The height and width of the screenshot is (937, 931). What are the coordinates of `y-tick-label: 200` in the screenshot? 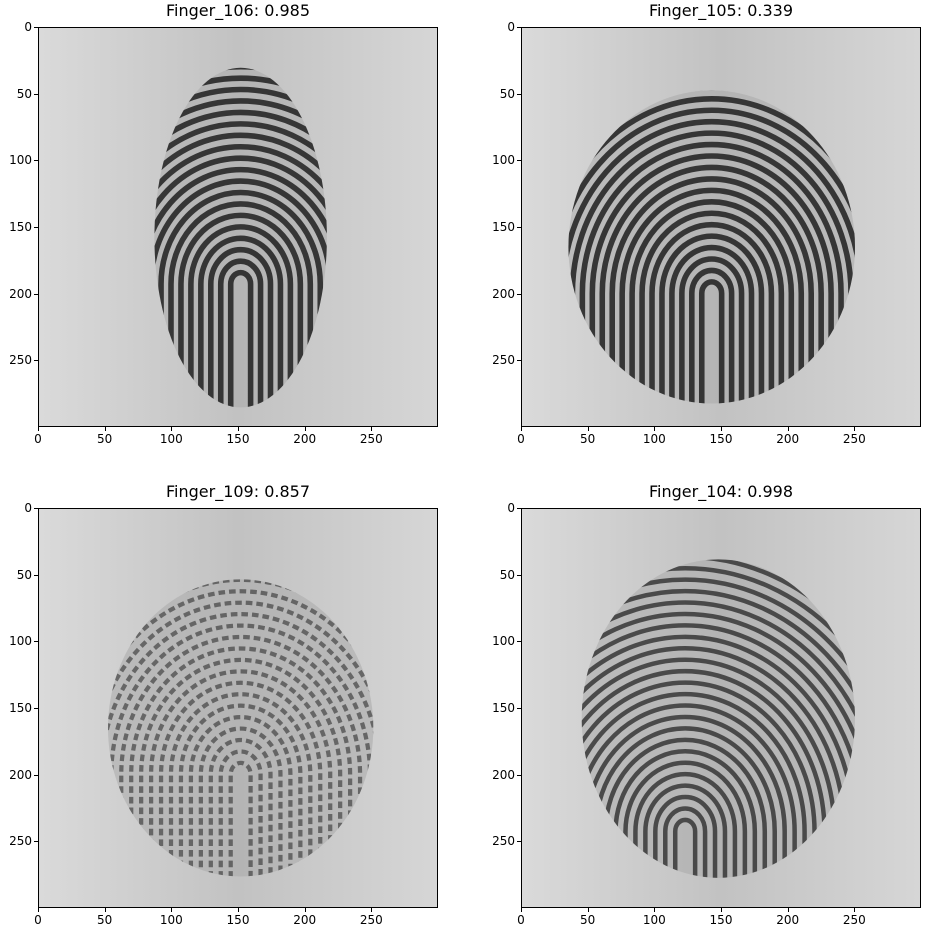 It's located at (20, 774).